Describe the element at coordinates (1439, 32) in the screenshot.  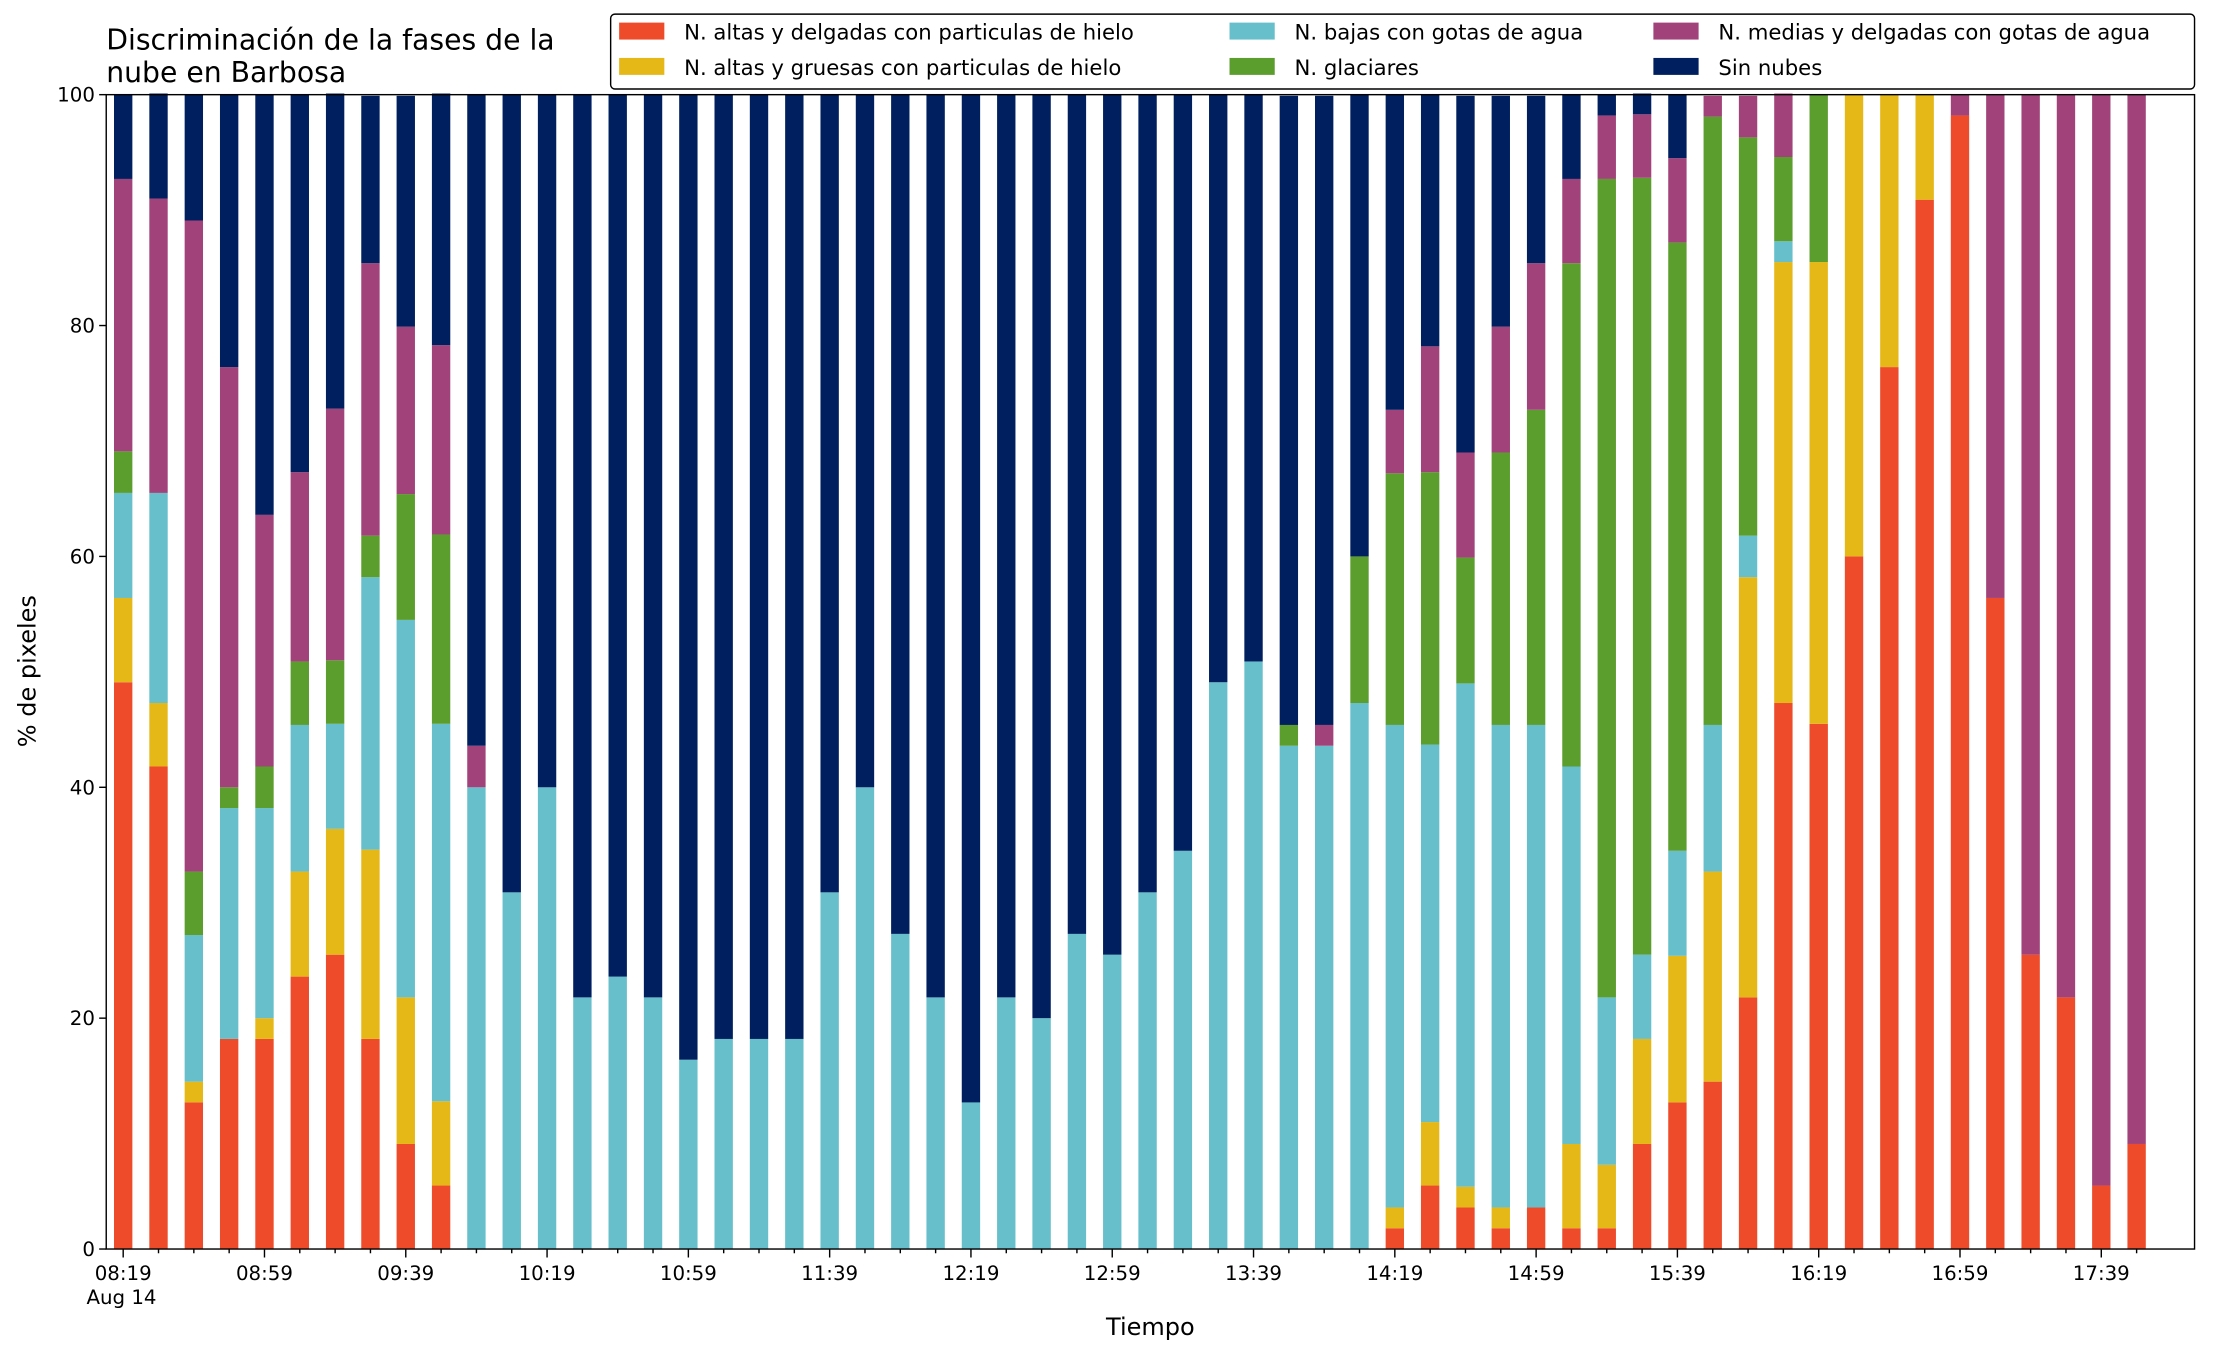
I see `legend-label: N. bajas con gotas de agua` at that location.